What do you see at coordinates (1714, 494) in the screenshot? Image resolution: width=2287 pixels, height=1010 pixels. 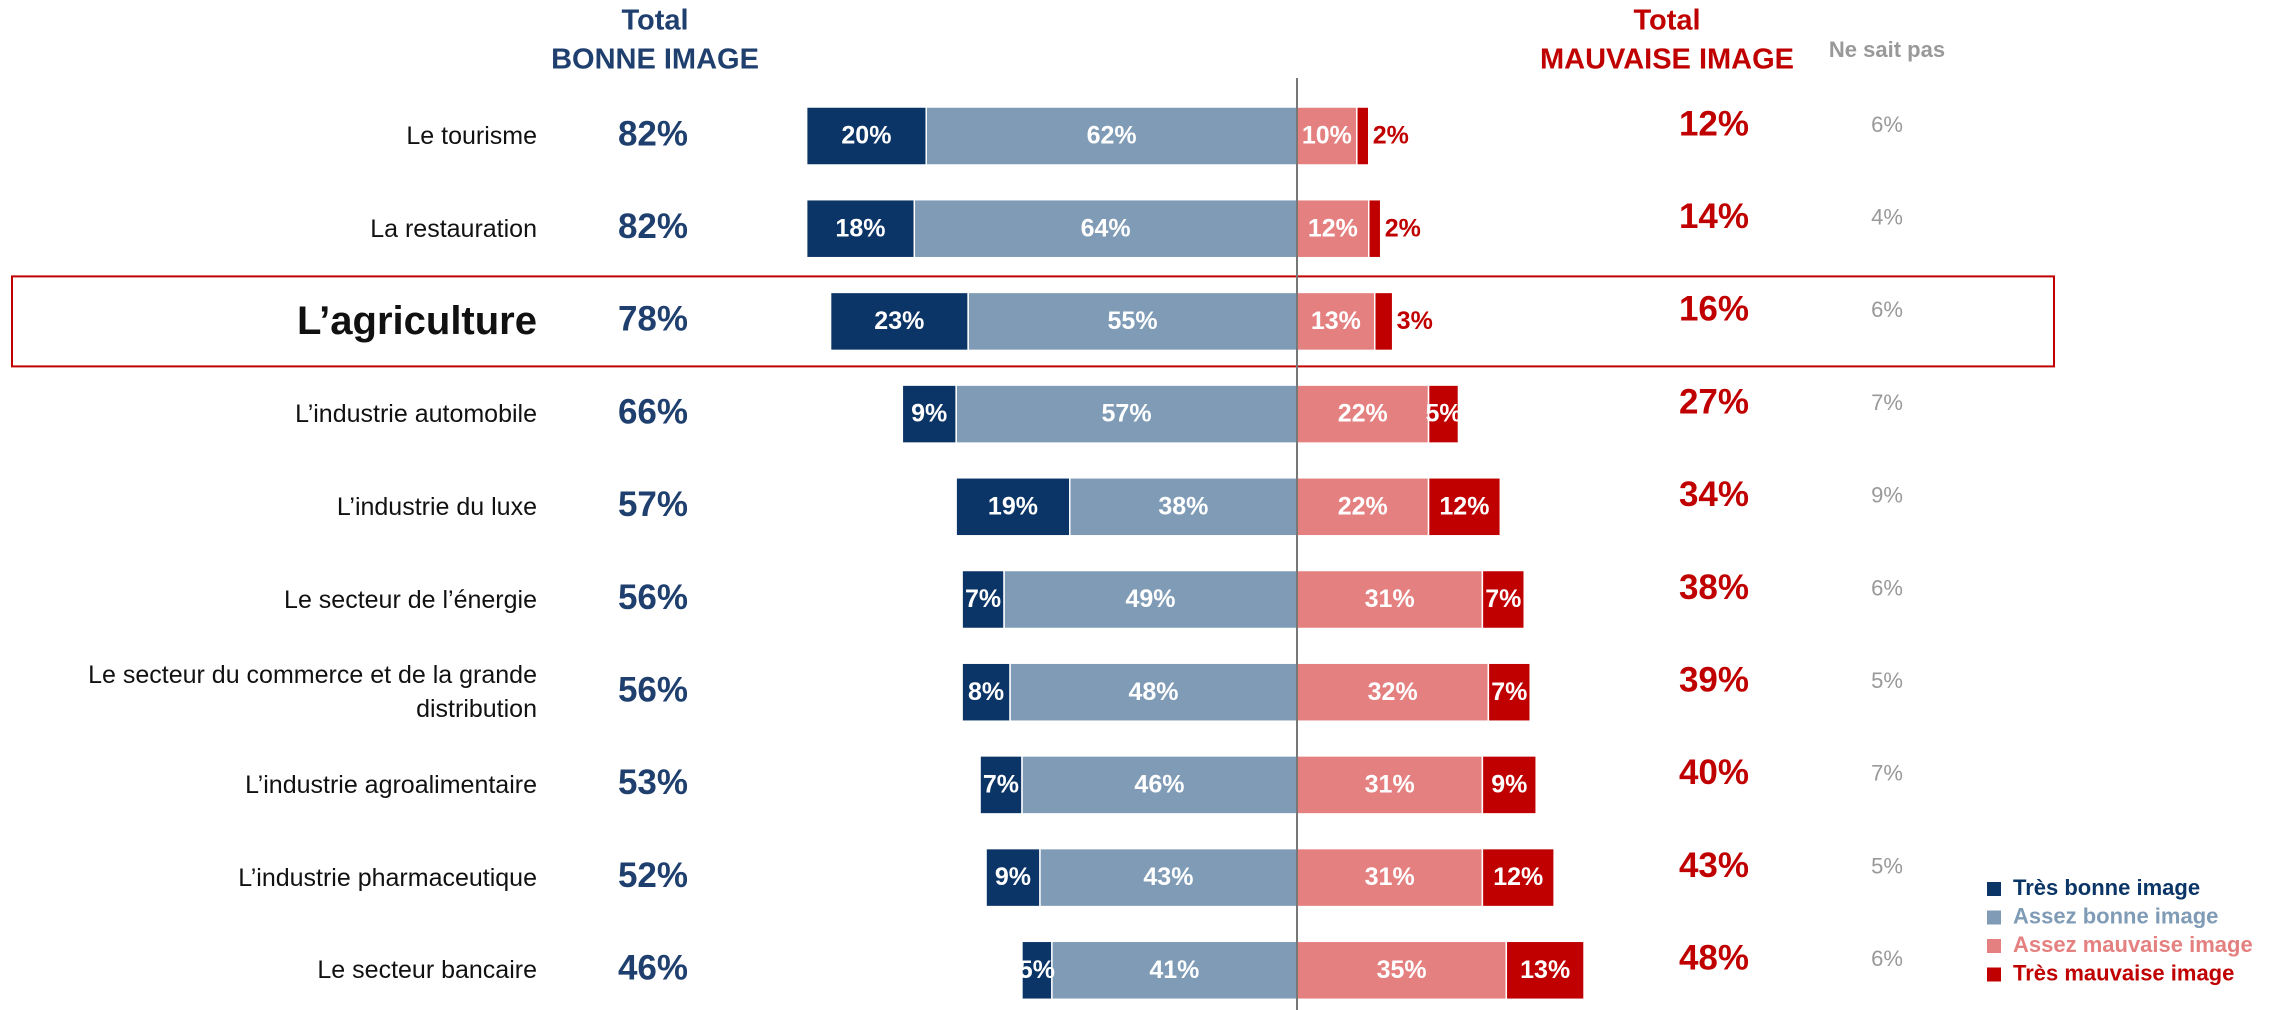 I see `total-bad: 34%` at bounding box center [1714, 494].